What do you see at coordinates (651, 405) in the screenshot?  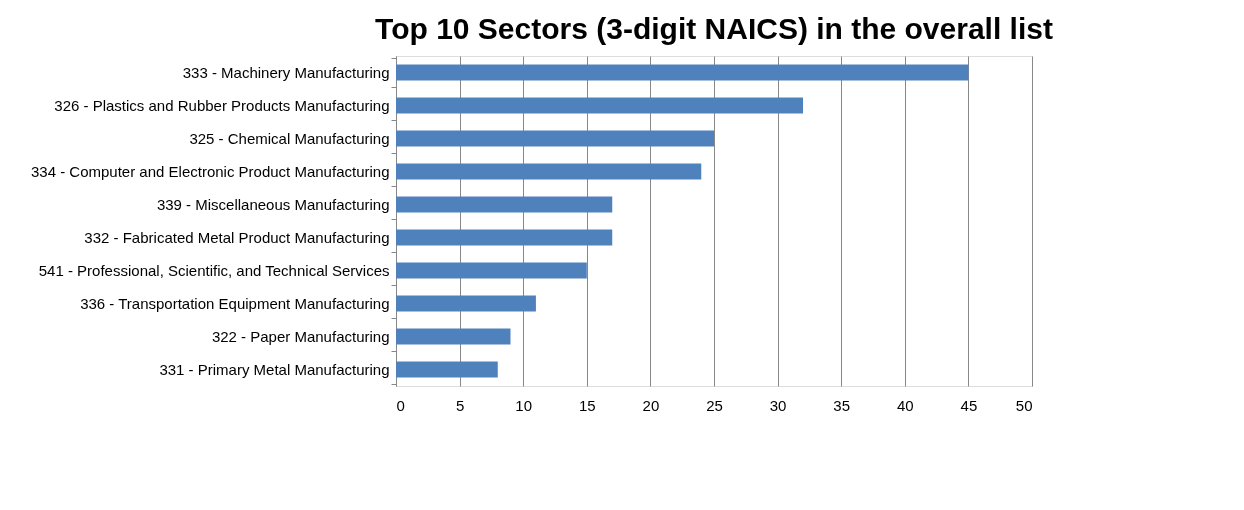 I see `x-tick-label: 20` at bounding box center [651, 405].